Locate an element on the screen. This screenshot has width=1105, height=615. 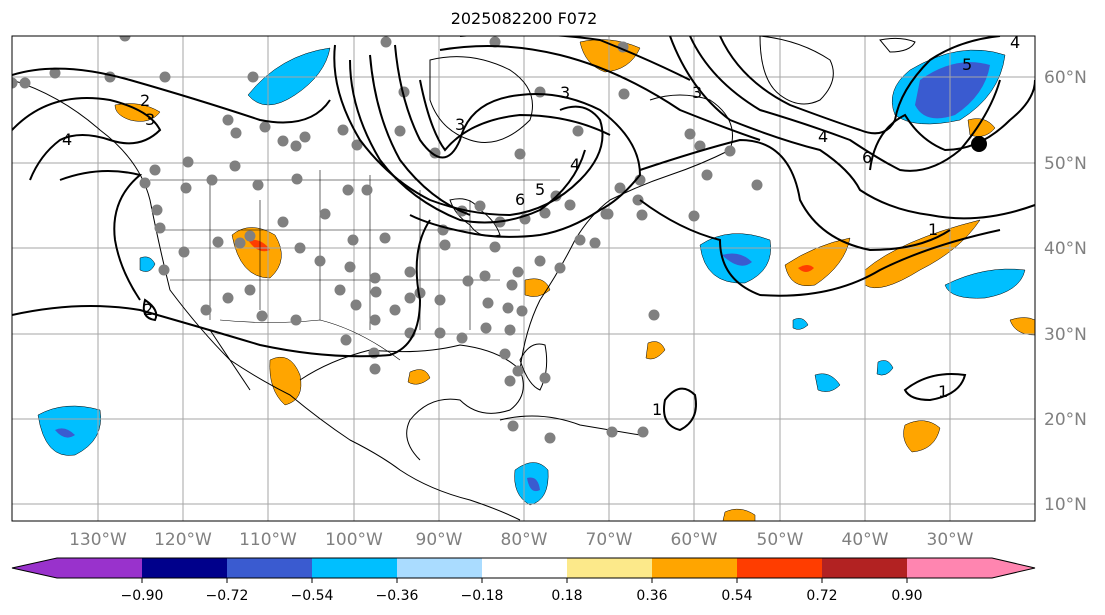
low-center-marker is located at coordinates (979, 144).